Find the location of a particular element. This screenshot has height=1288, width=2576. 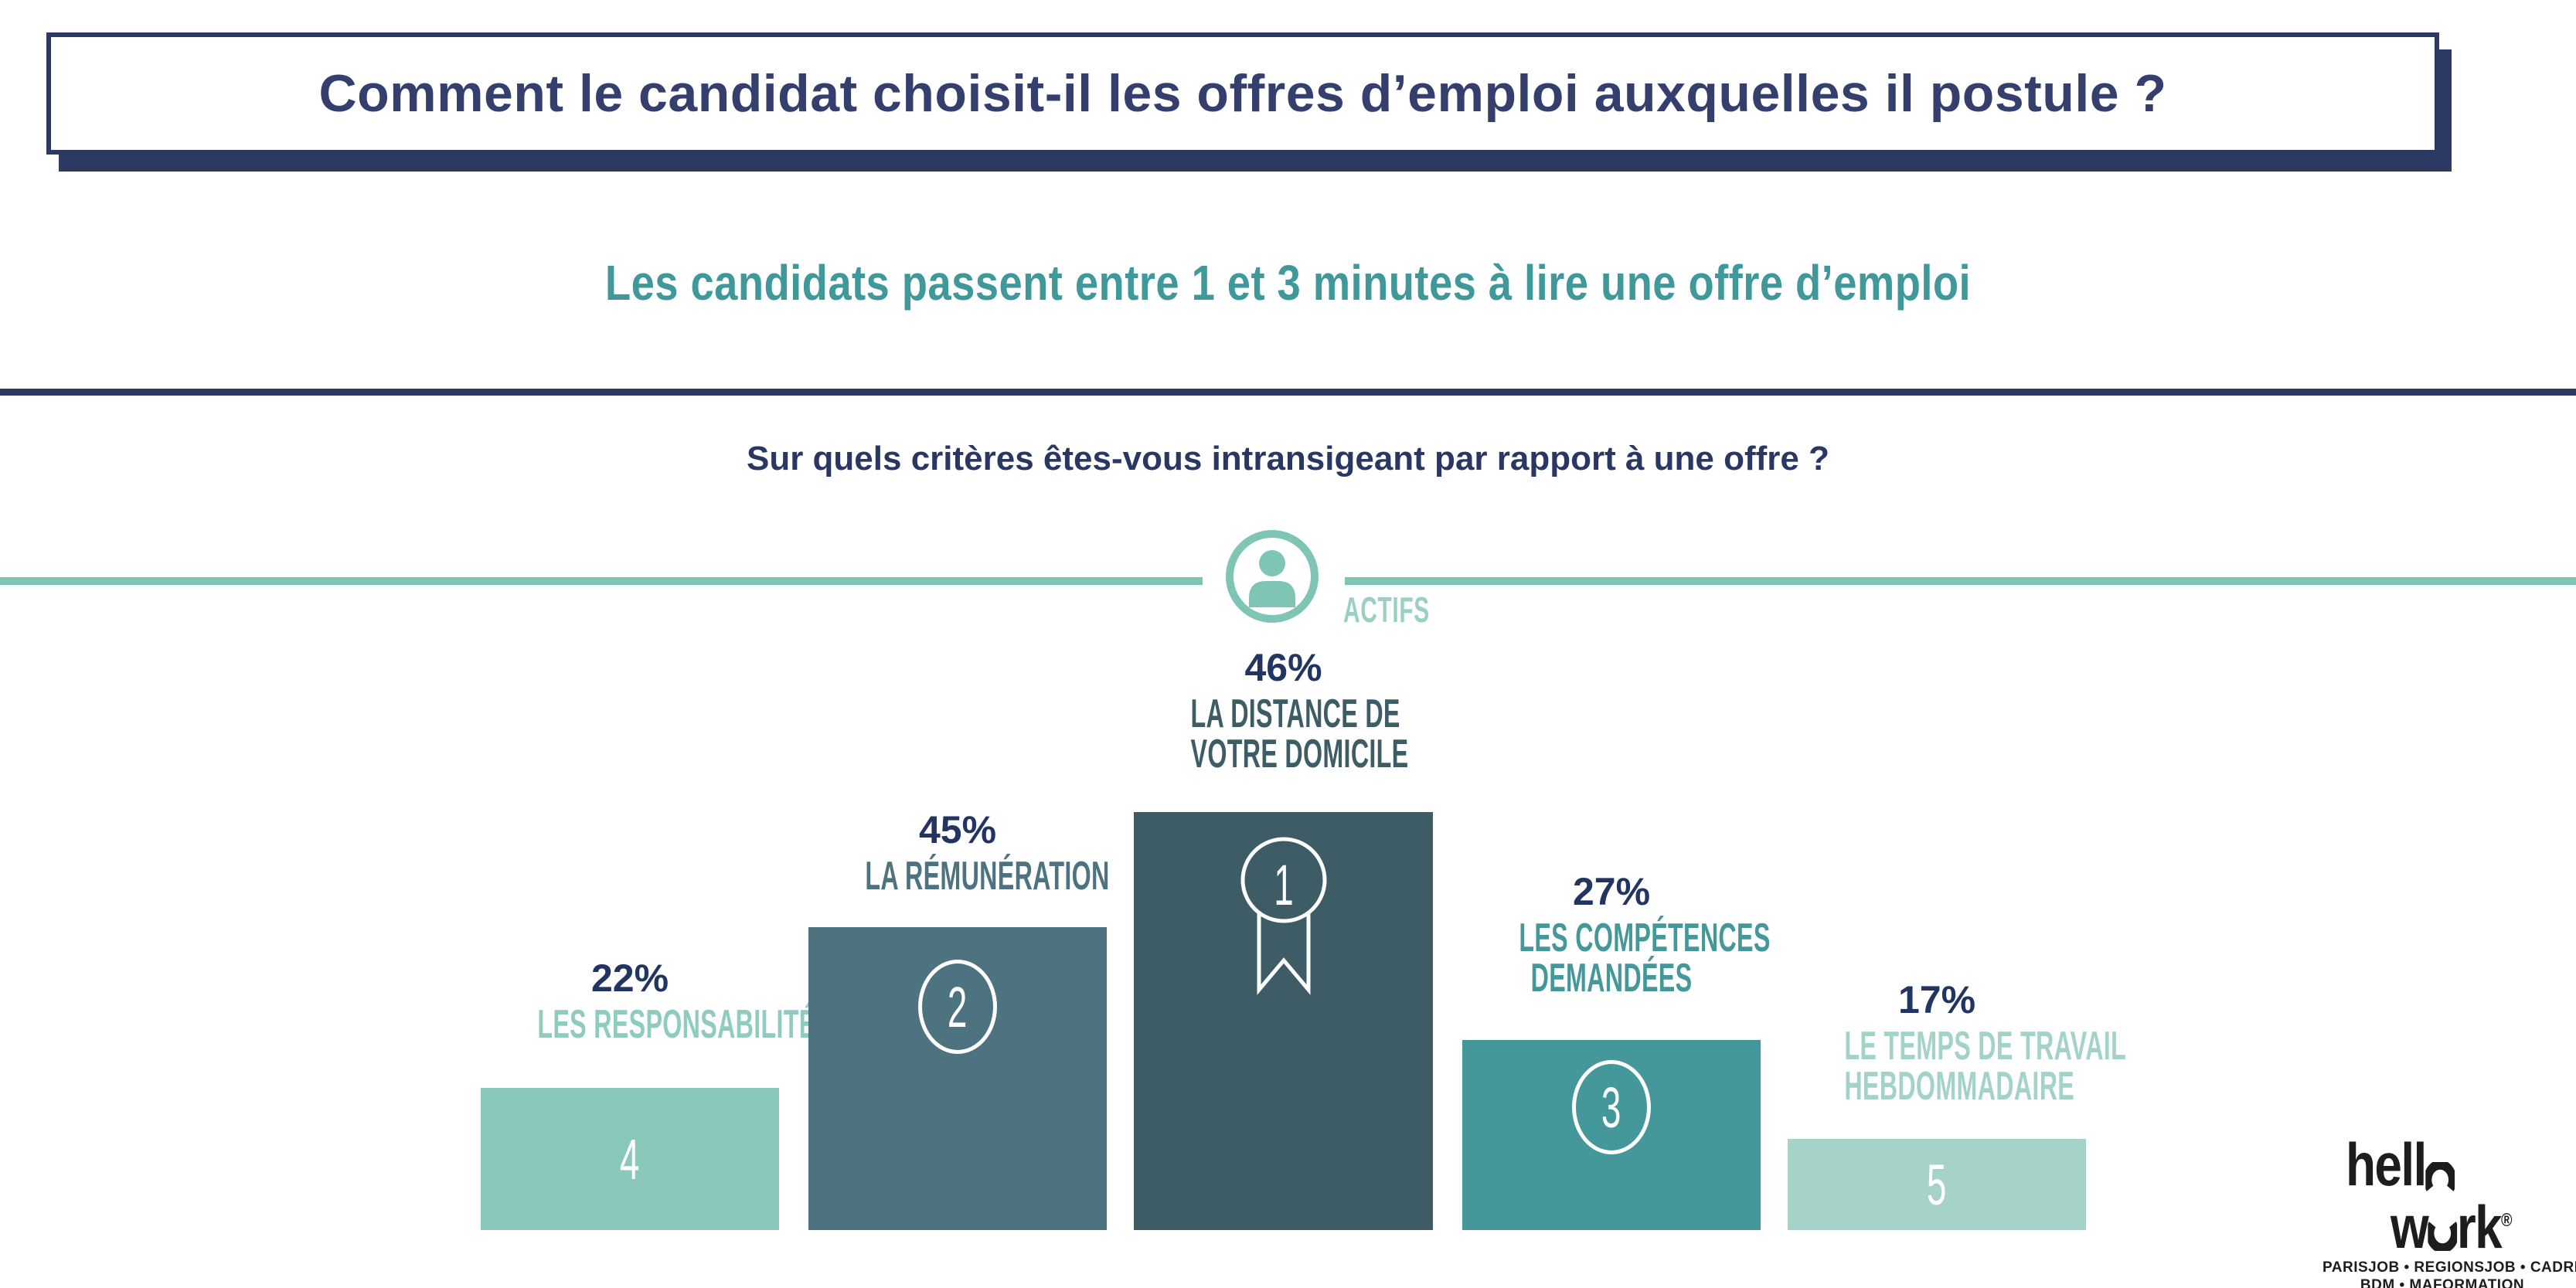

label-line: LES COMPÉTENCES is located at coordinates (1645, 938).